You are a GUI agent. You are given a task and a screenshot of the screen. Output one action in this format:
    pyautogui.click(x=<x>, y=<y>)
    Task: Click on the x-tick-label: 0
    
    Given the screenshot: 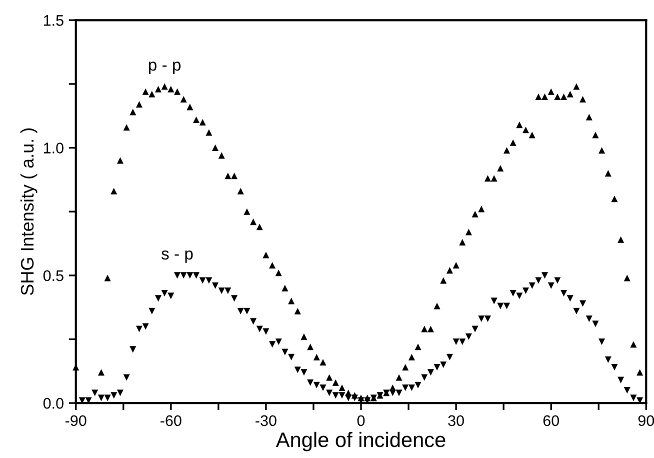 What is the action you would take?
    pyautogui.click(x=361, y=420)
    